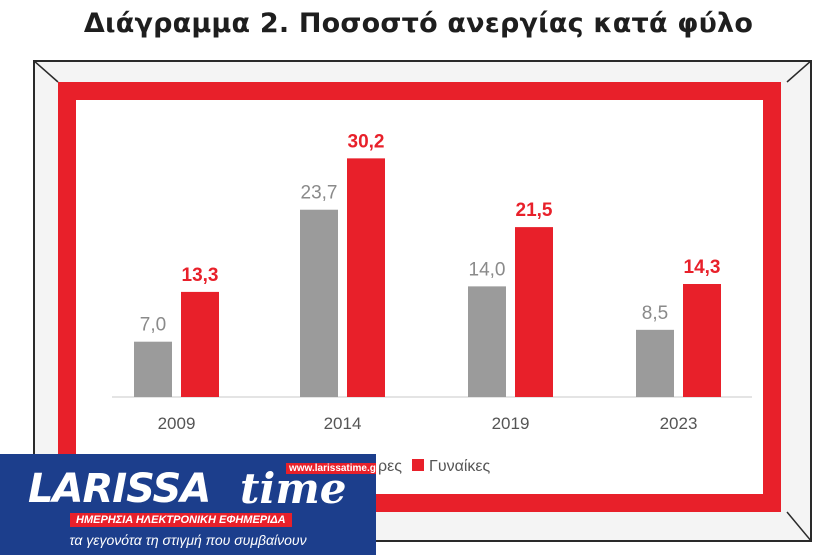  Describe the element at coordinates (487, 269) in the screenshot. I see `data-label-men-2019: 14,0` at that location.